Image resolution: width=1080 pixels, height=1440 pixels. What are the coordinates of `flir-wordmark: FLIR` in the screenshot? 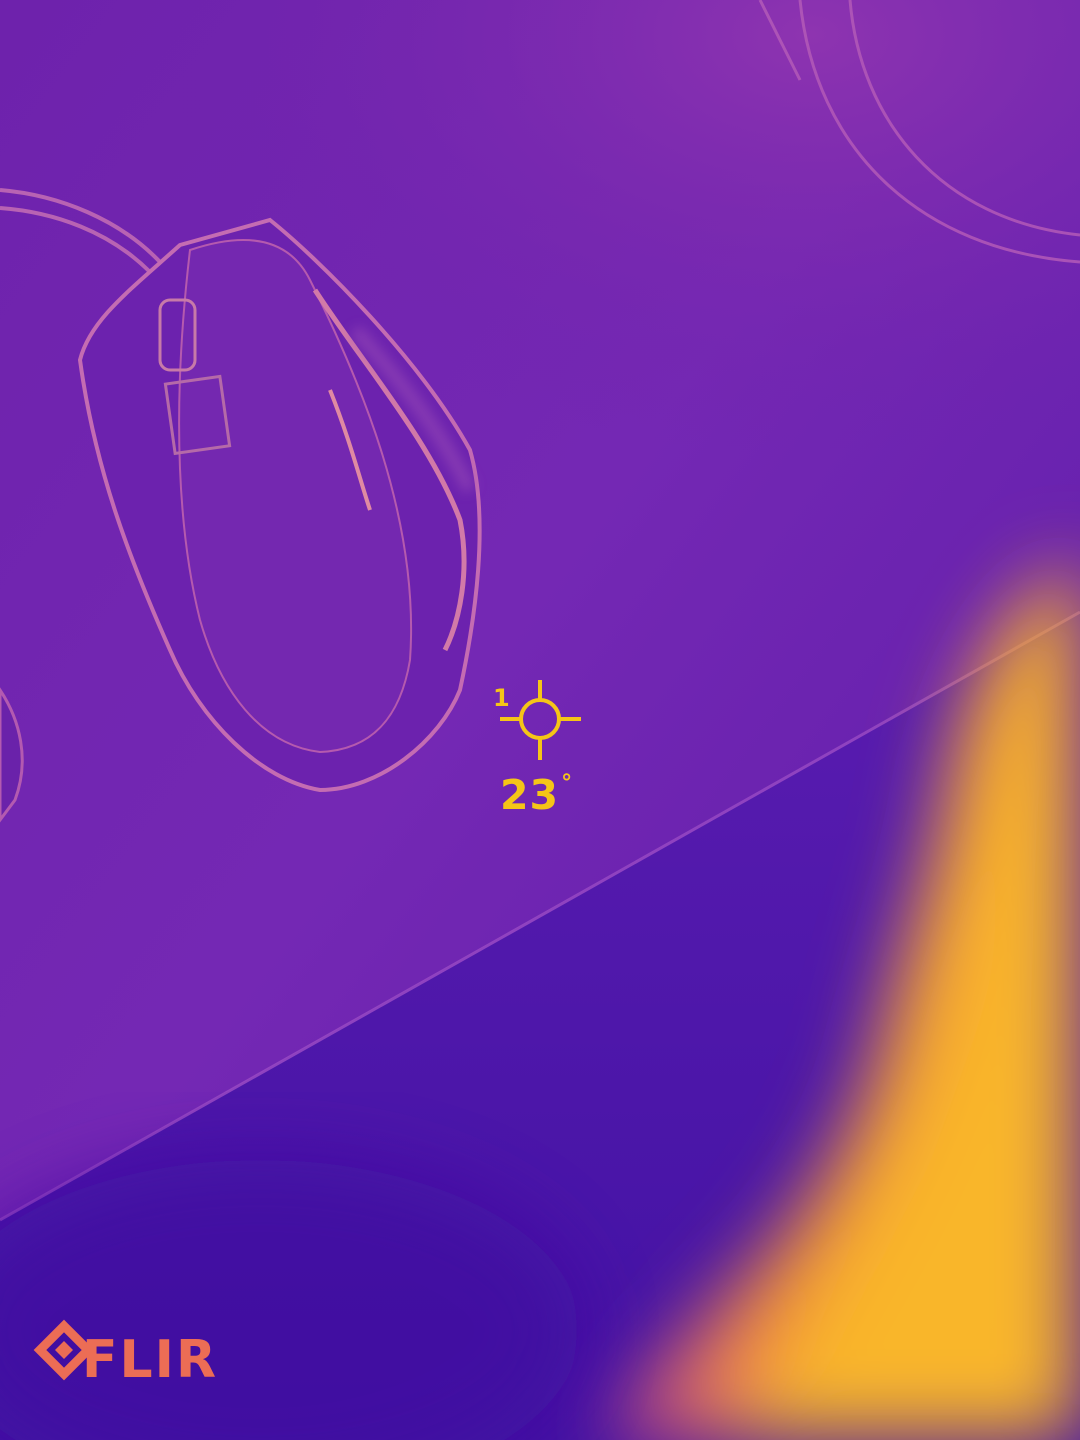 It's located at (150, 1360).